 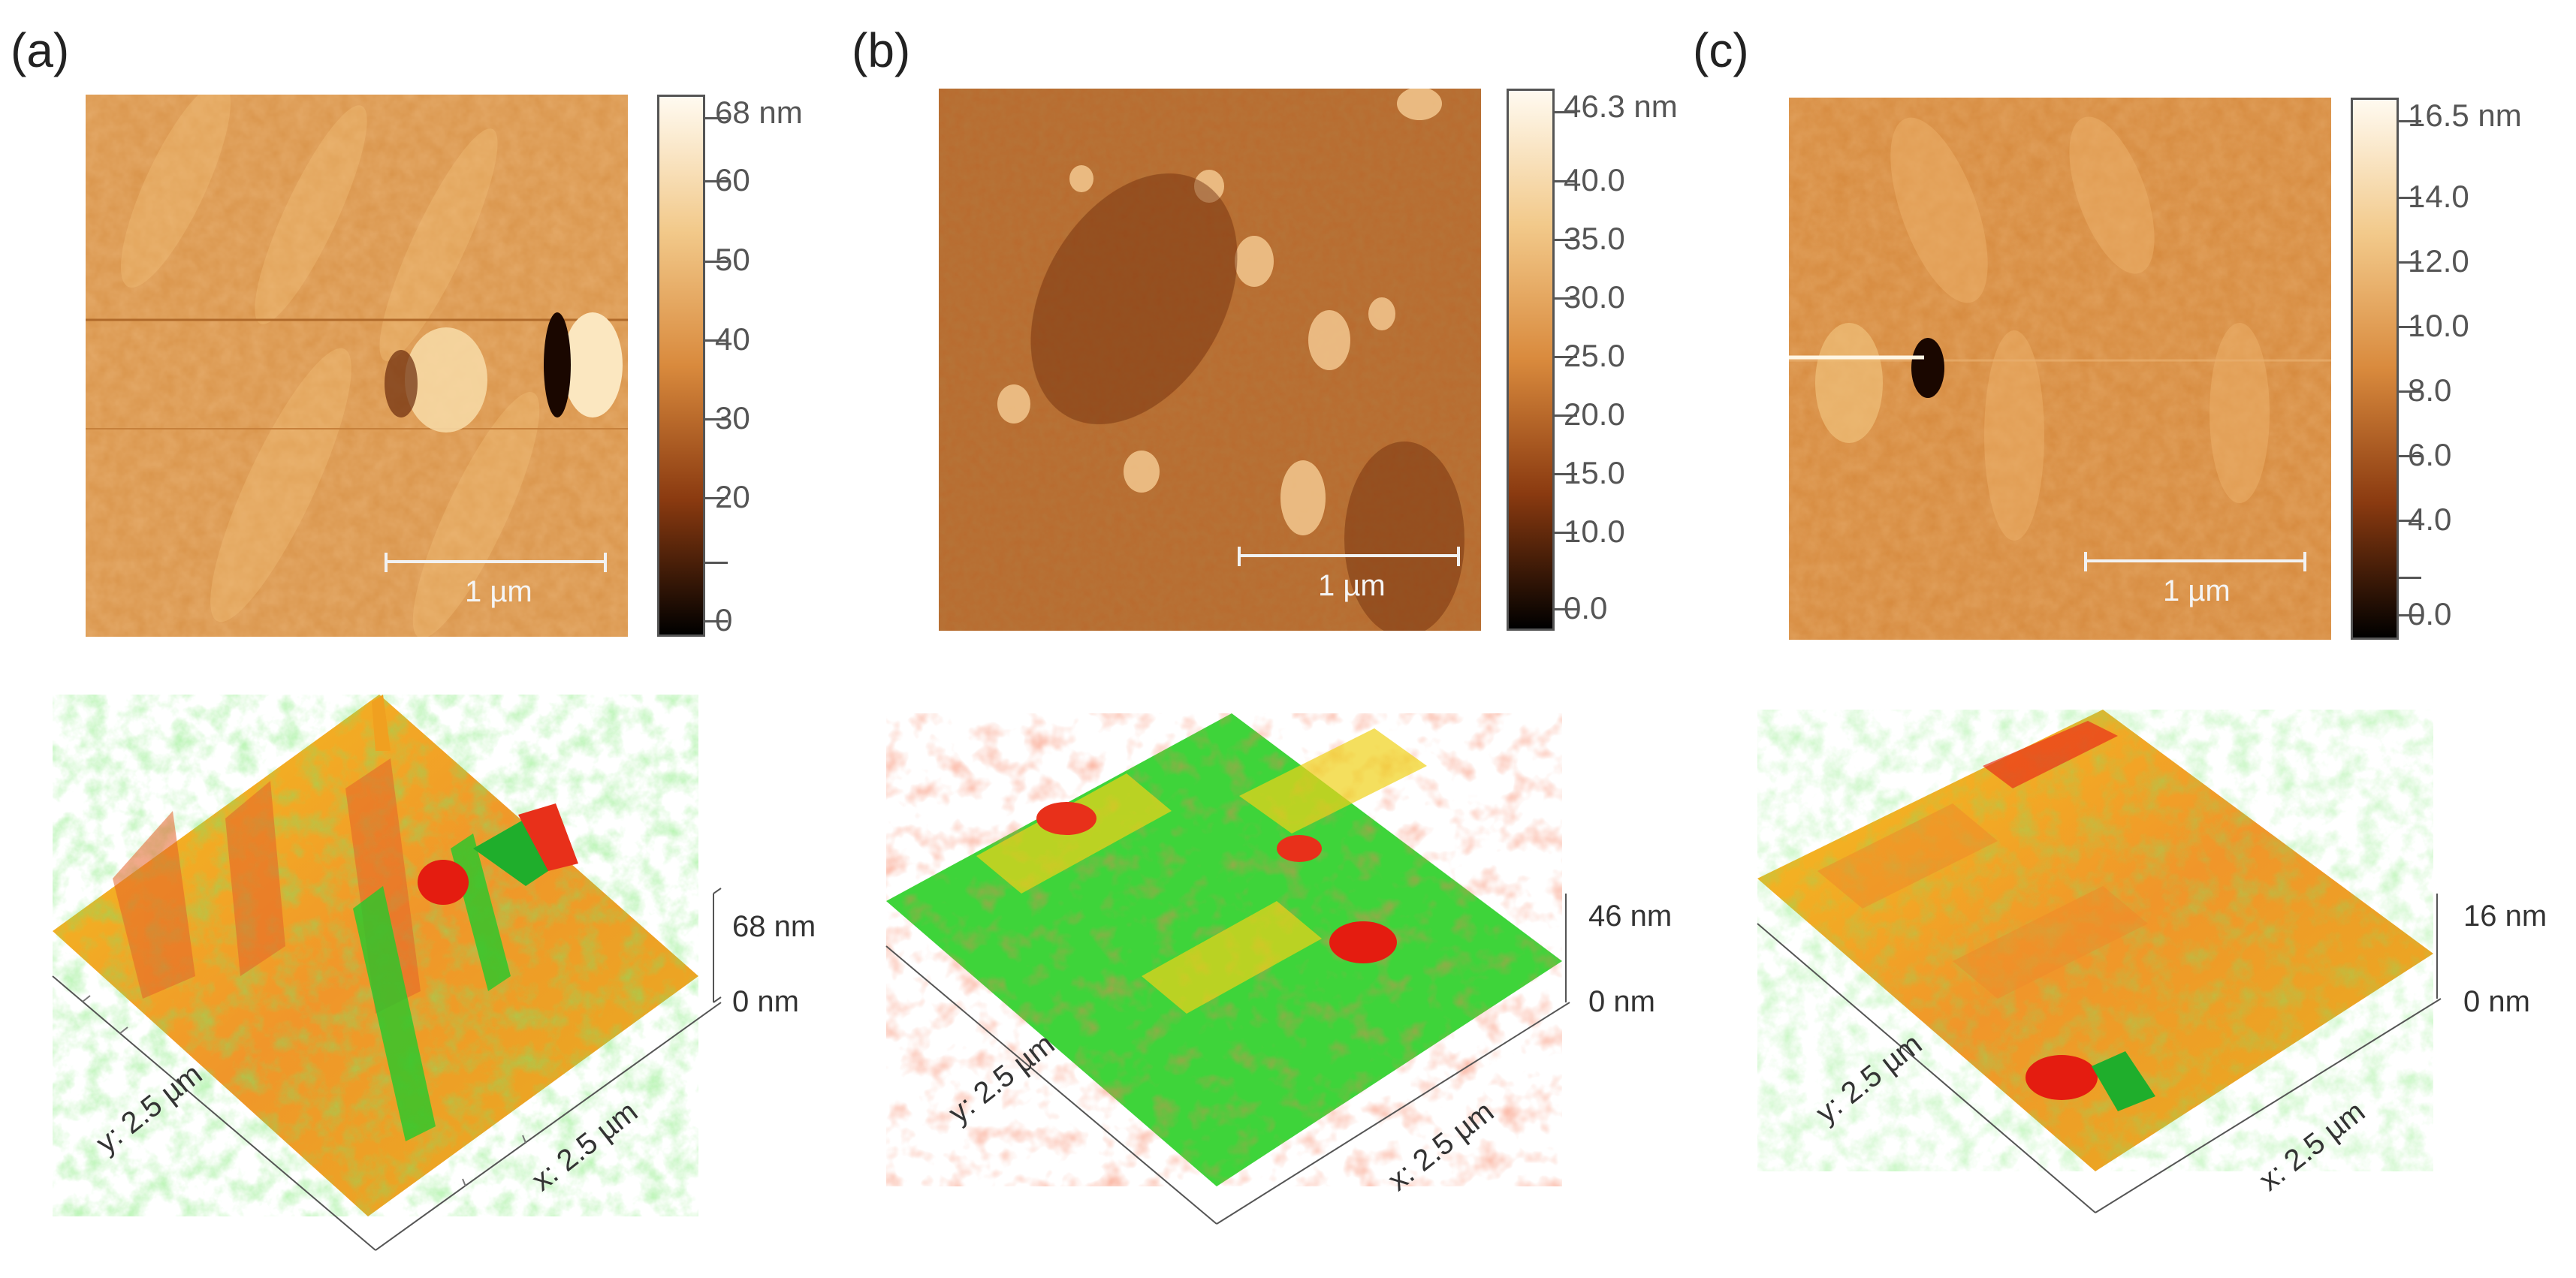 I want to click on panel-label: (a), so click(x=40, y=50).